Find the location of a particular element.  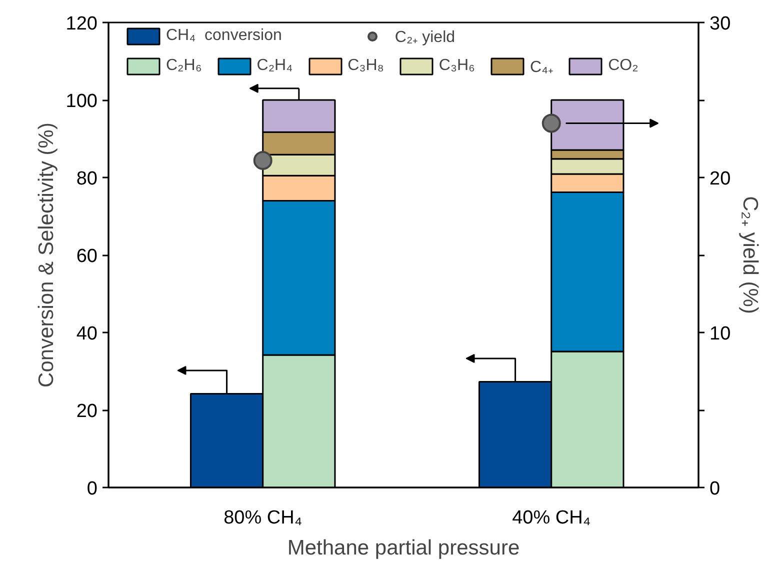

legend-label: C₂H₄ is located at coordinates (274, 66).